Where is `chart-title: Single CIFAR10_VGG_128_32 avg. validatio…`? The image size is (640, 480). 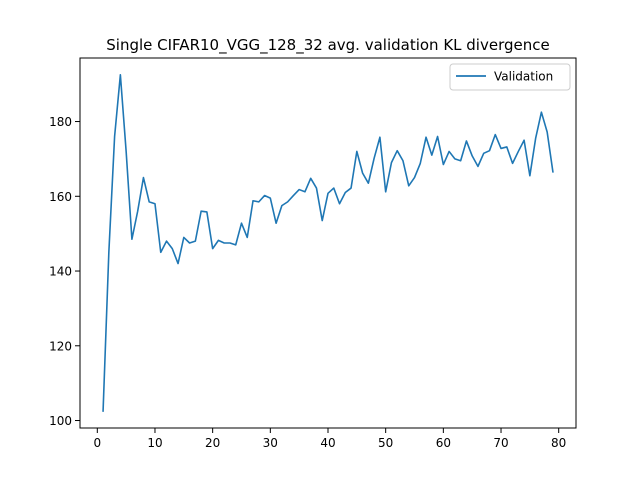 chart-title: Single CIFAR10_VGG_128_32 avg. validatio… is located at coordinates (327, 45).